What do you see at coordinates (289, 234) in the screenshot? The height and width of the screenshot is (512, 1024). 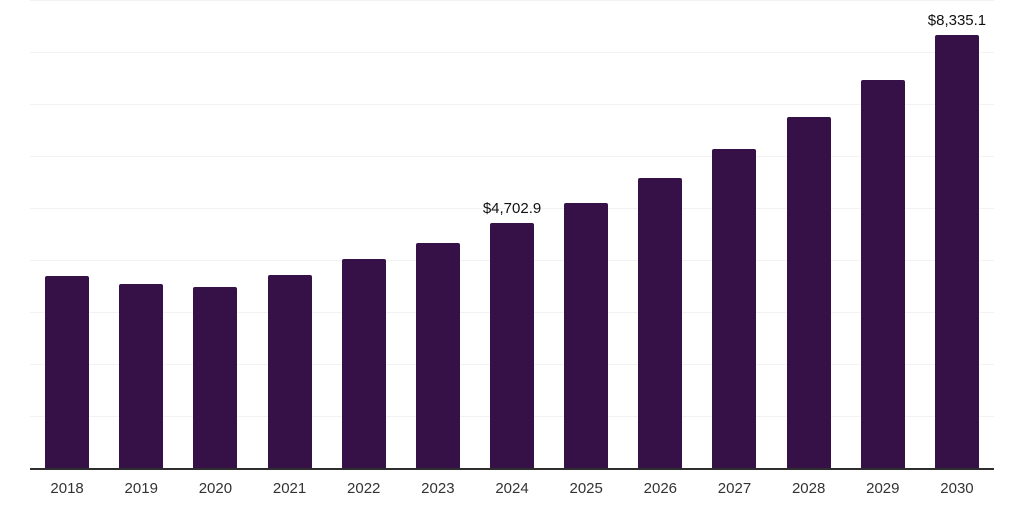 I see `bar-slot-2021` at bounding box center [289, 234].